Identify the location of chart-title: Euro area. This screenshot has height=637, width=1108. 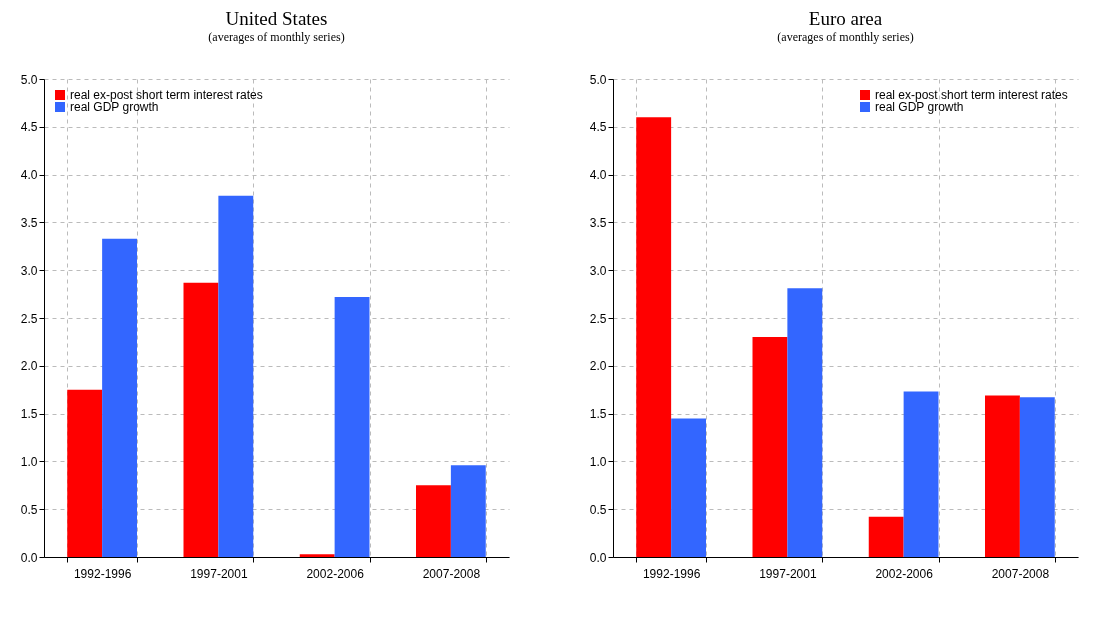
(845, 18).